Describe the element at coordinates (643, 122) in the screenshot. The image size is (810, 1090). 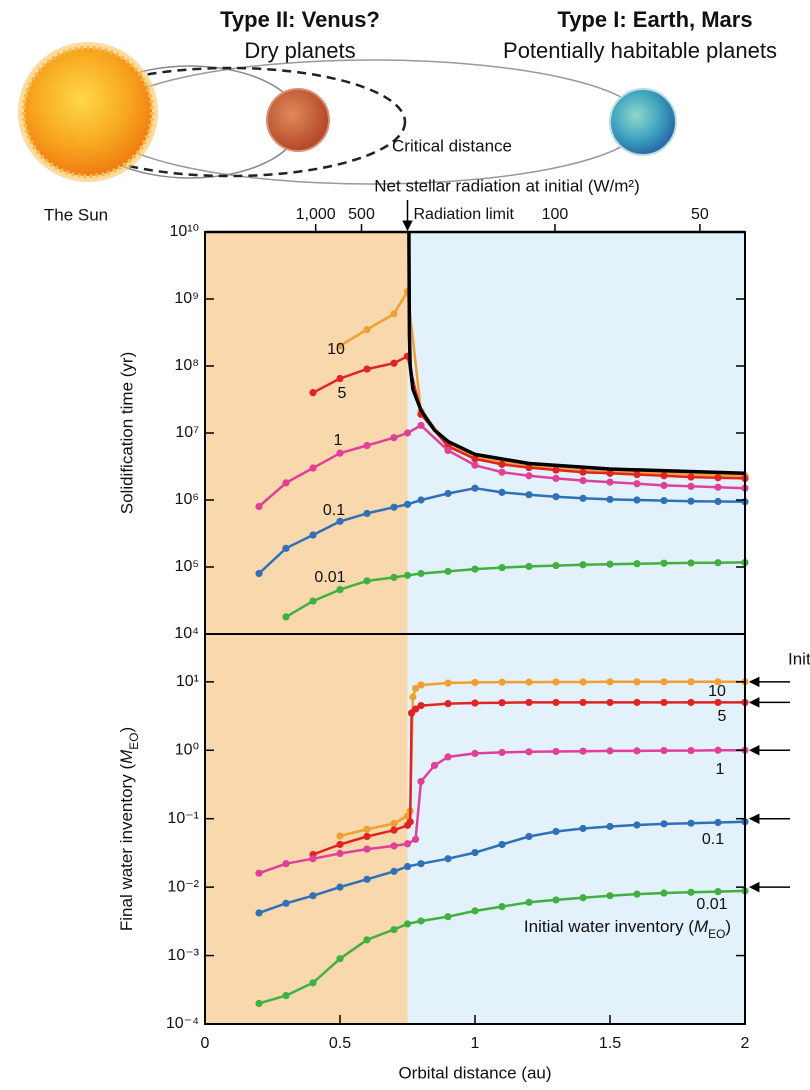
I see `earth` at that location.